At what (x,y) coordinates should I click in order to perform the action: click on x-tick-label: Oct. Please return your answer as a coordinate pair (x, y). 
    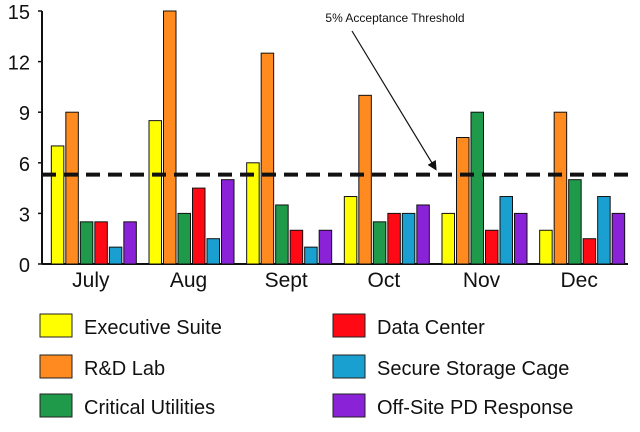
    Looking at the image, I should click on (383, 280).